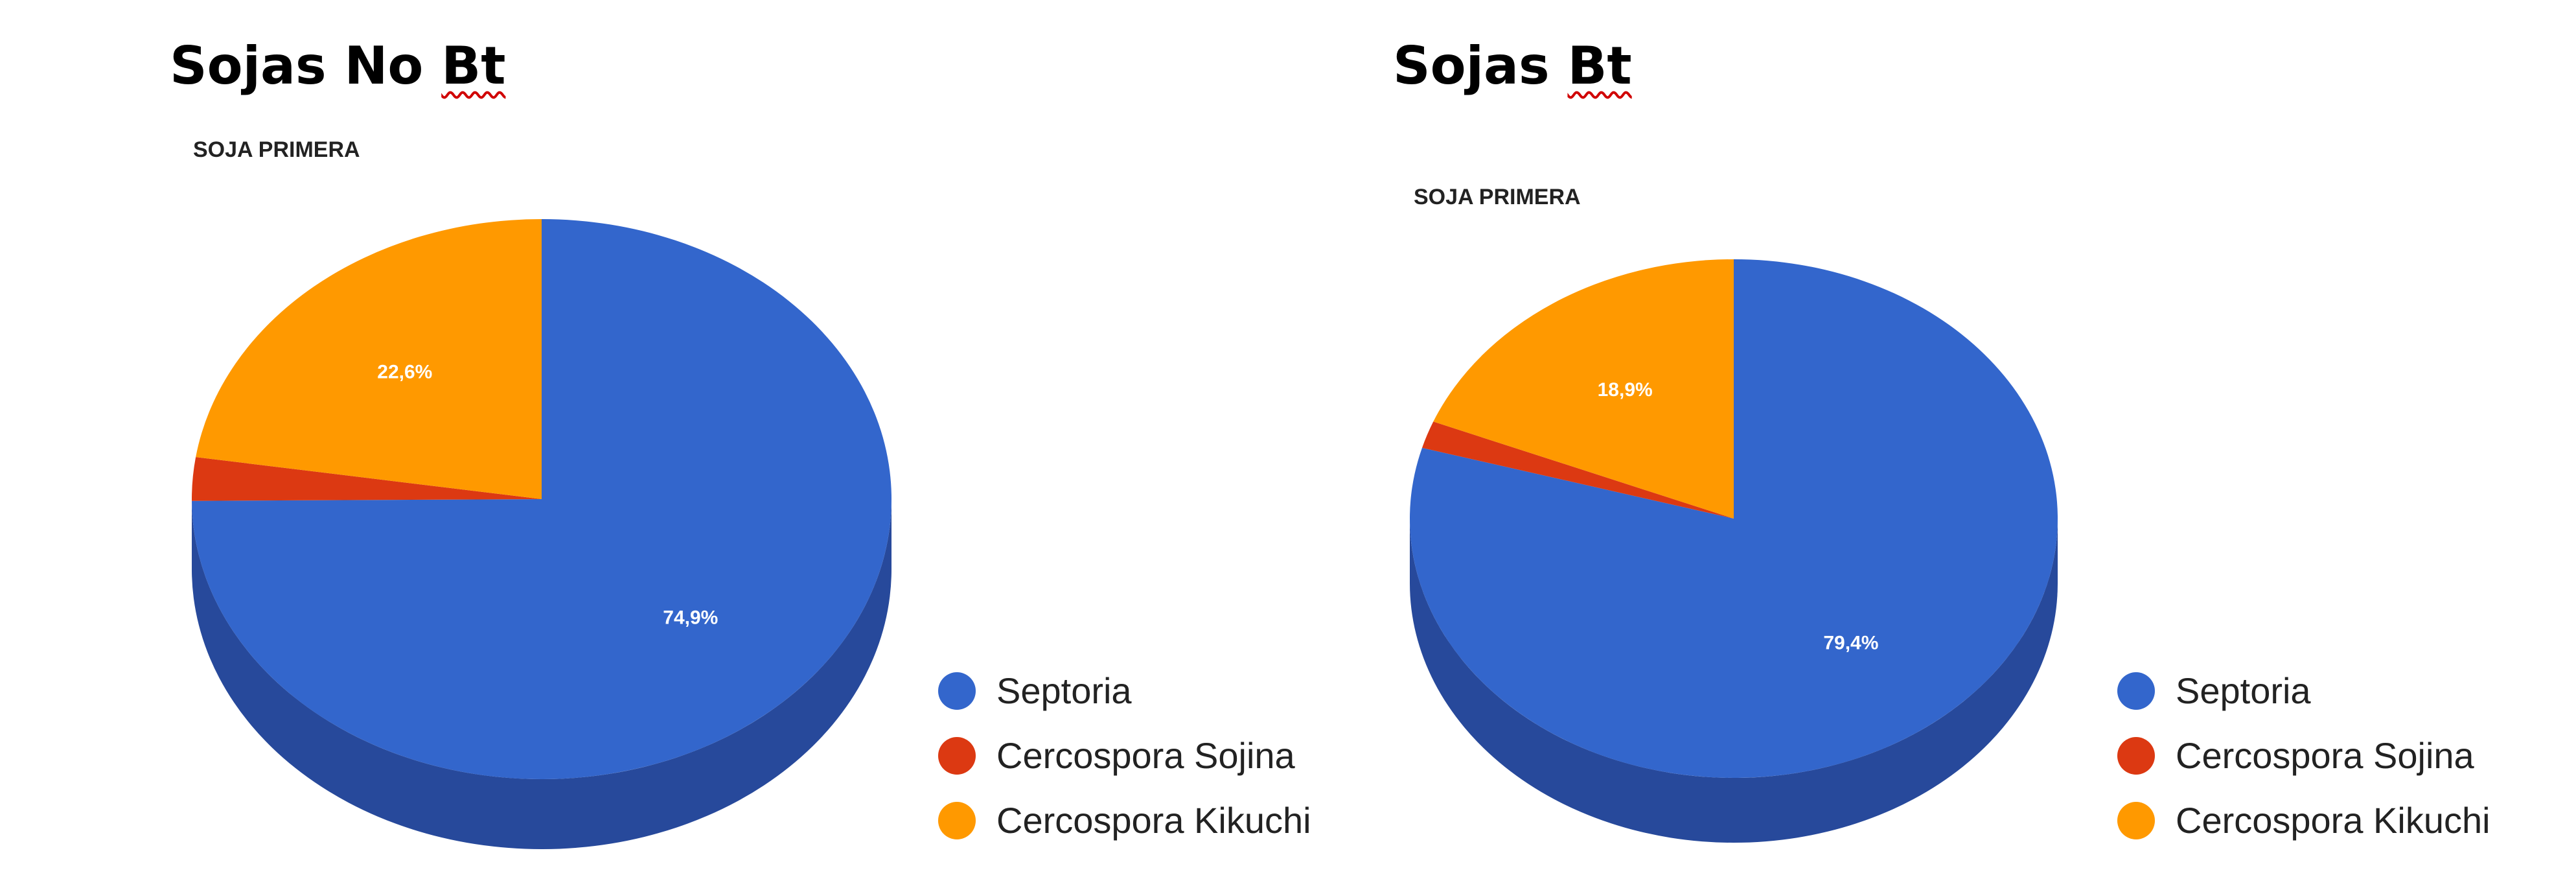  What do you see at coordinates (690, 618) in the screenshot?
I see `data-label-septoria: 74,9%` at bounding box center [690, 618].